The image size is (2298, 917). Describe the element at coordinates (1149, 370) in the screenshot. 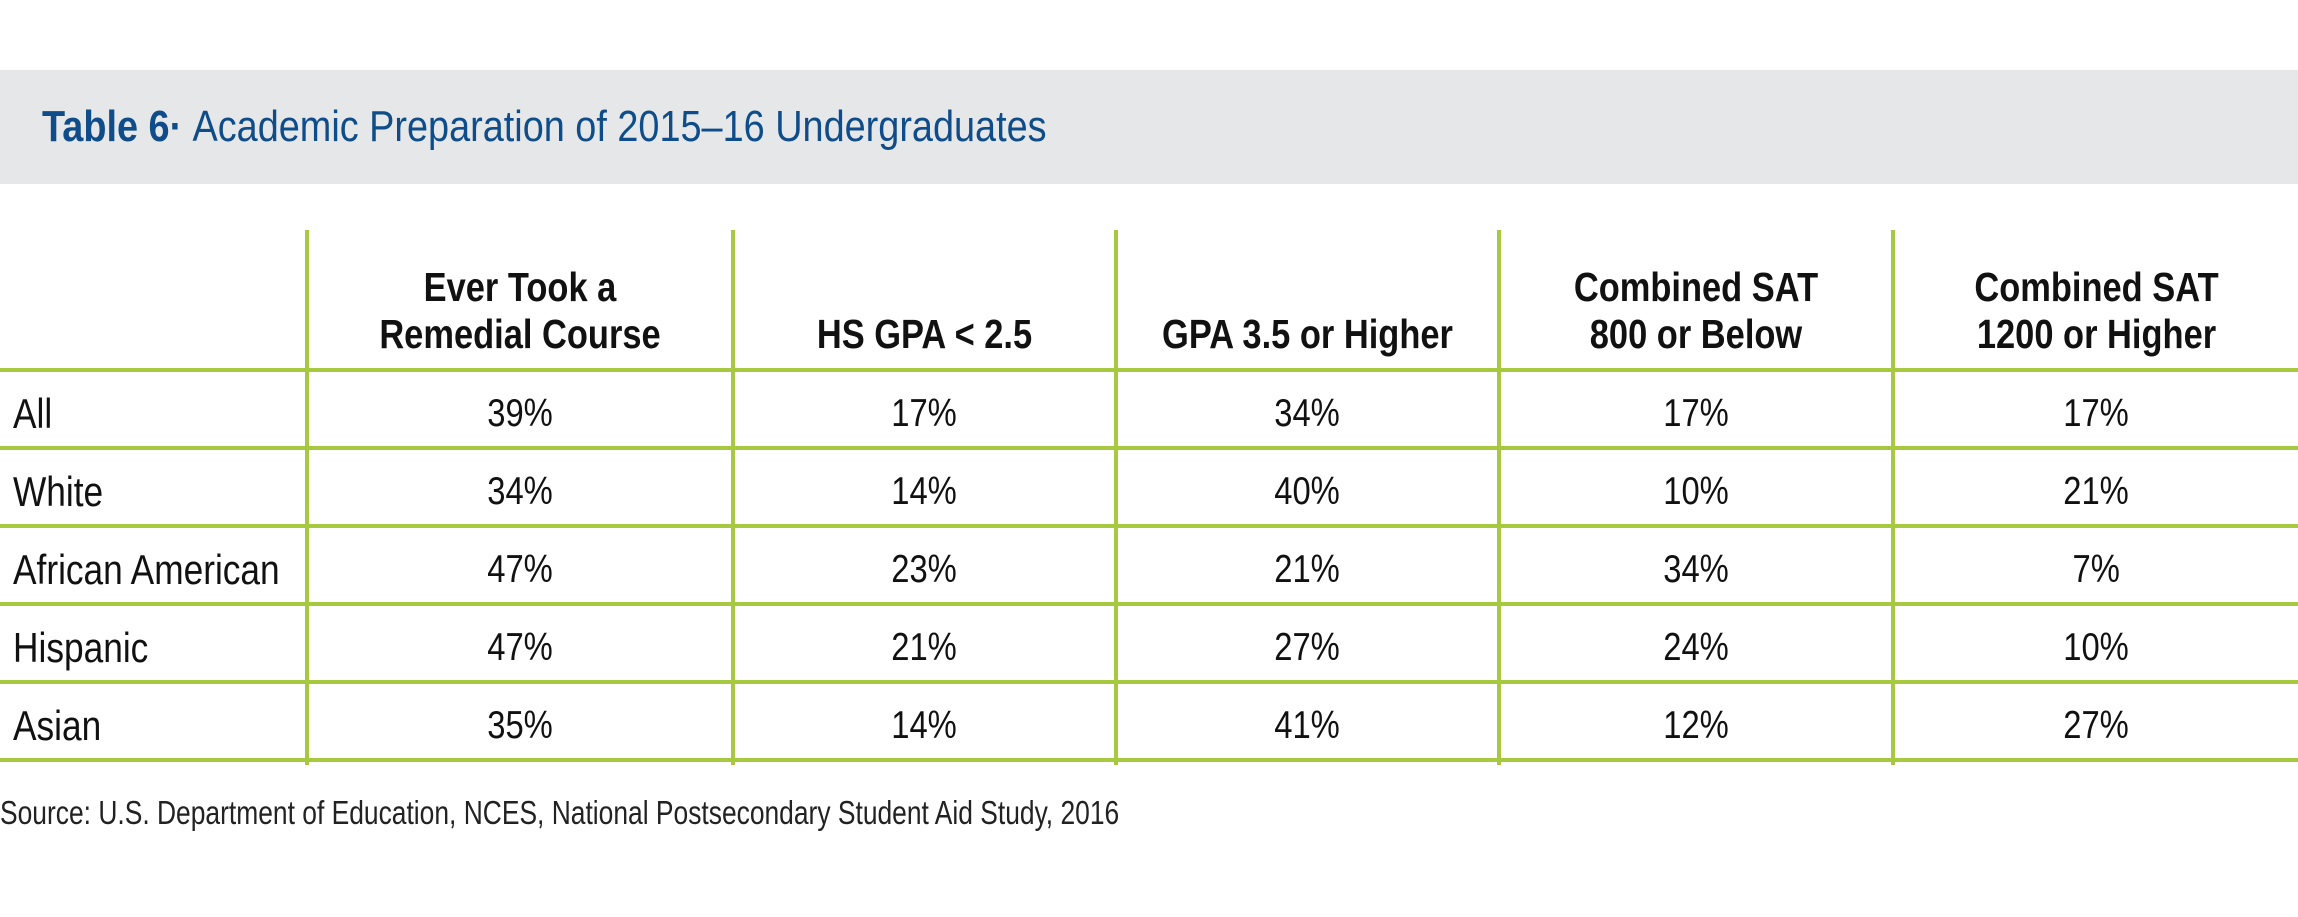

I see `header-rule` at that location.